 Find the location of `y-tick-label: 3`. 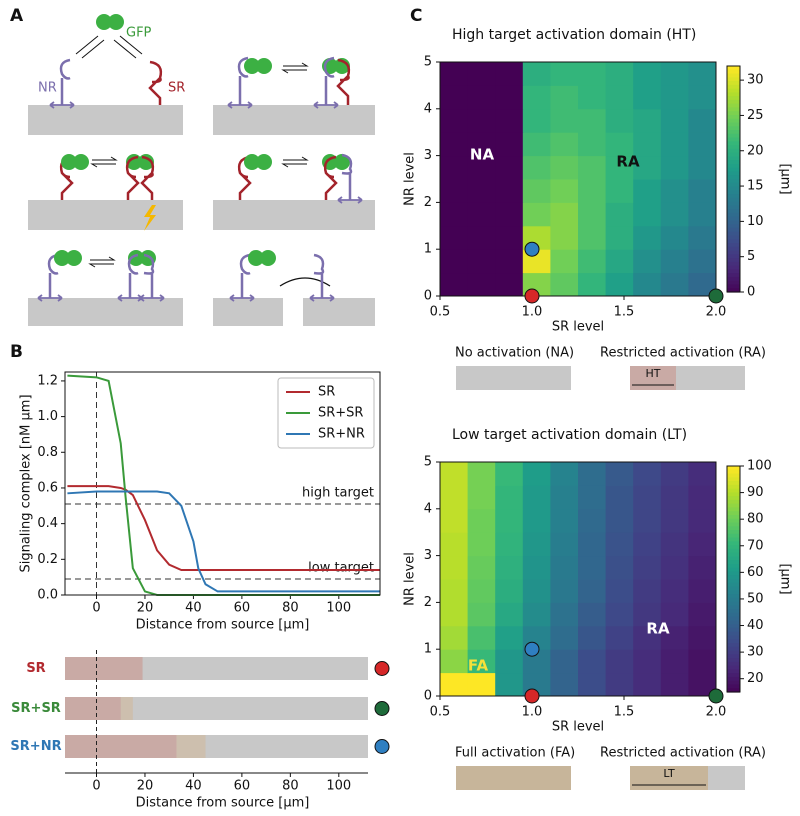

y-tick-label: 3 is located at coordinates (428, 555).